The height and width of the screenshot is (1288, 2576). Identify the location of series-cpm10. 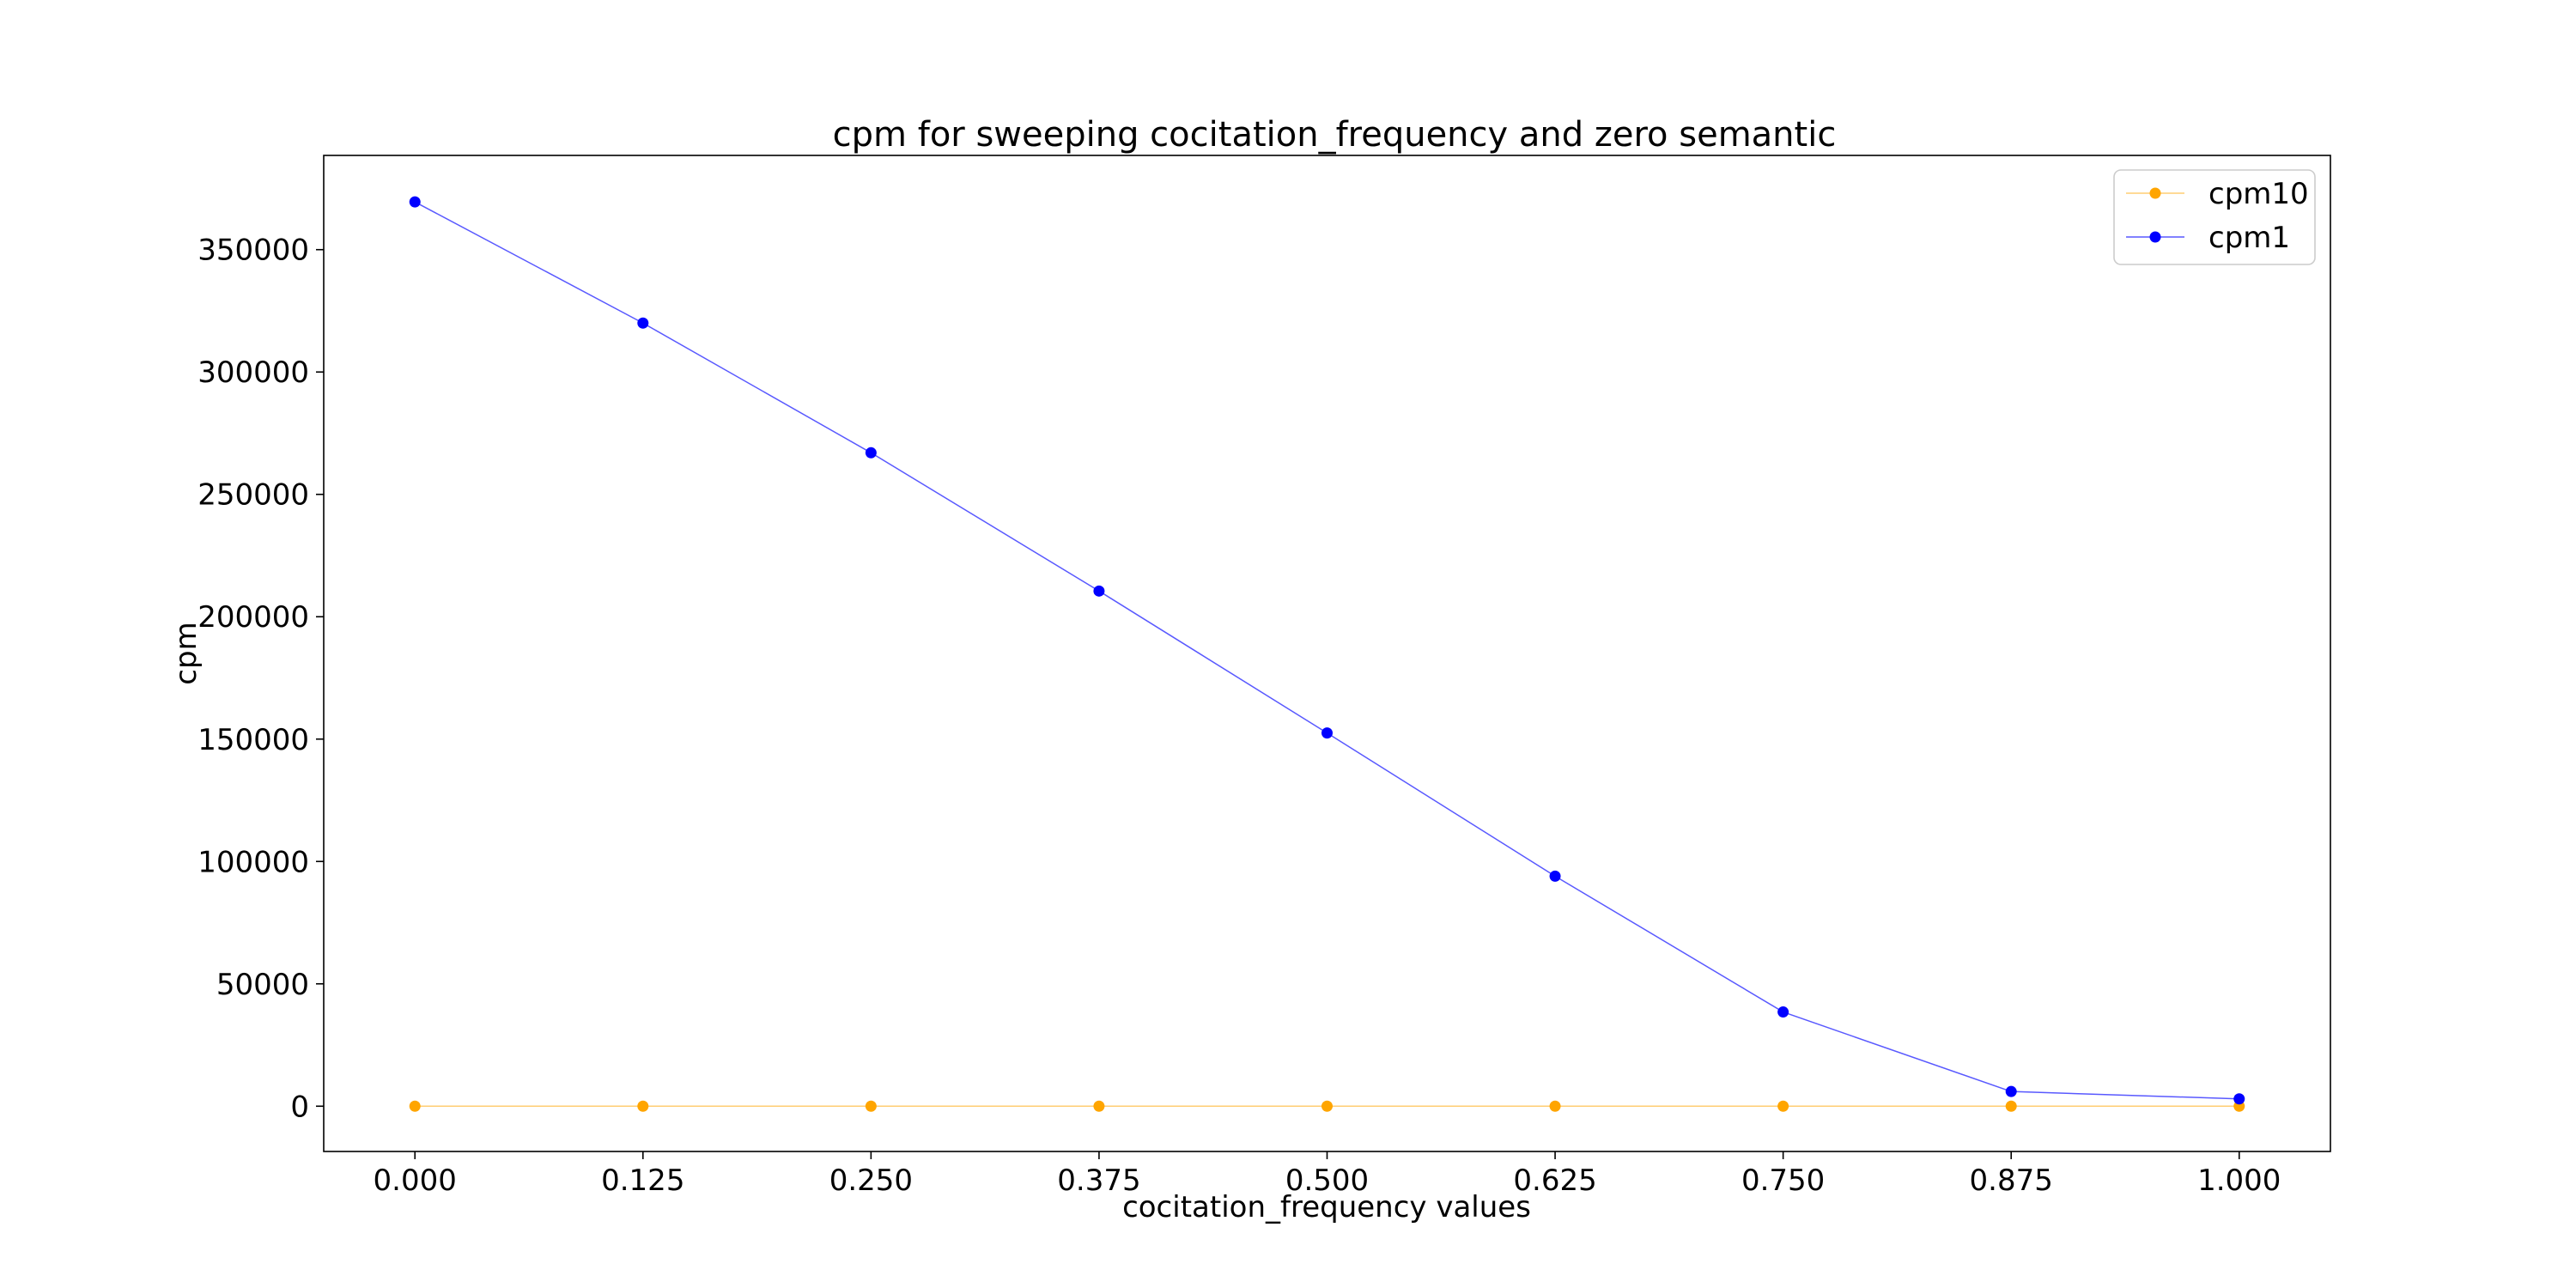
(1327, 1106).